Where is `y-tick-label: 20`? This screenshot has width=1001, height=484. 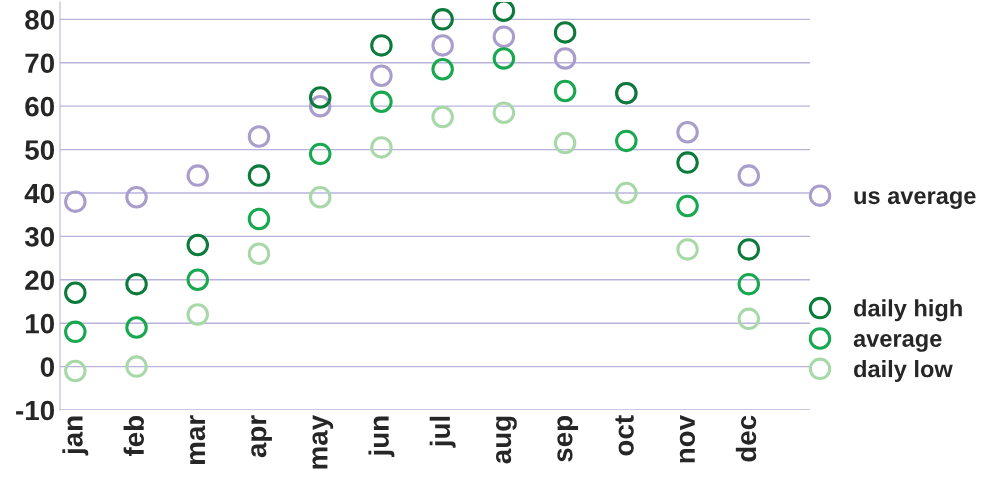 y-tick-label: 20 is located at coordinates (39, 280).